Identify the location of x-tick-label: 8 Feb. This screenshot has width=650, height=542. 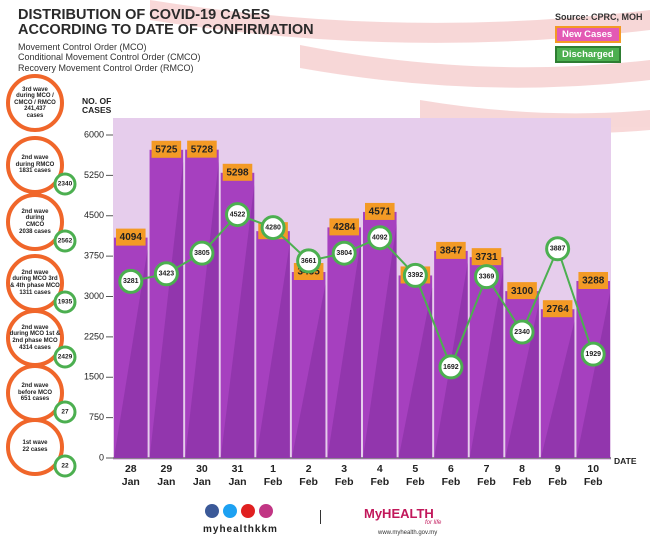
(522, 476).